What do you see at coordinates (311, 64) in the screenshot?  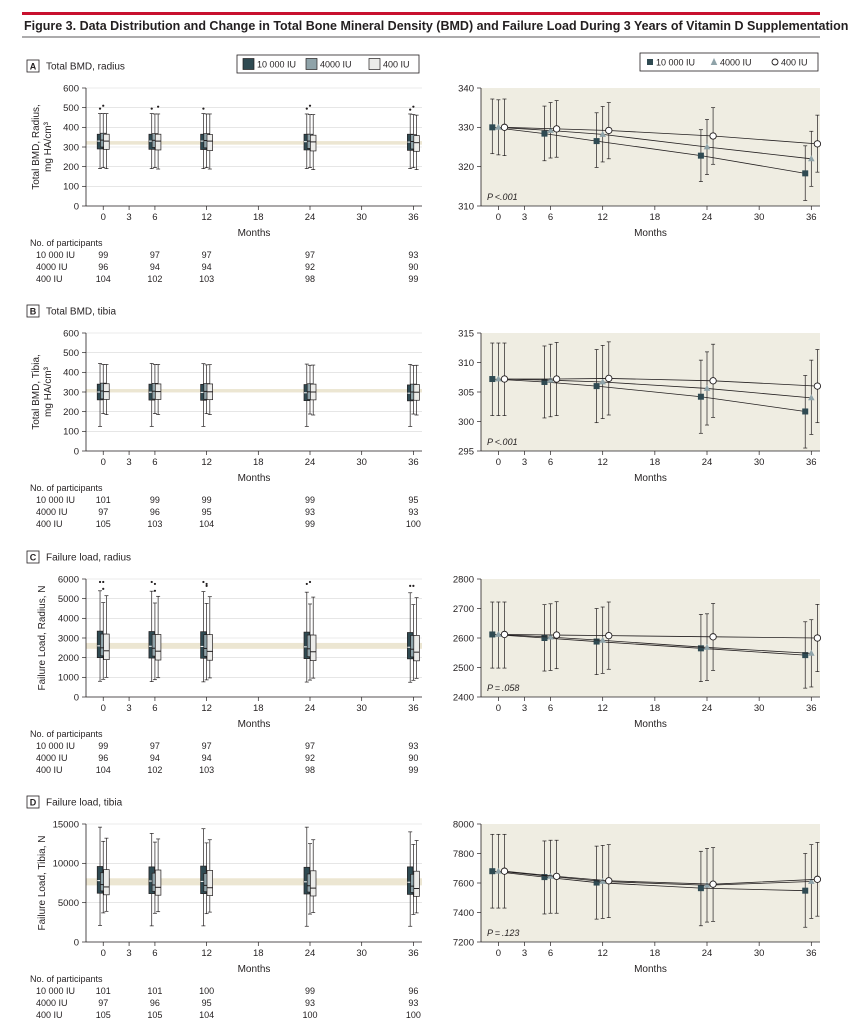 I see `legend-swatch-4000iu` at bounding box center [311, 64].